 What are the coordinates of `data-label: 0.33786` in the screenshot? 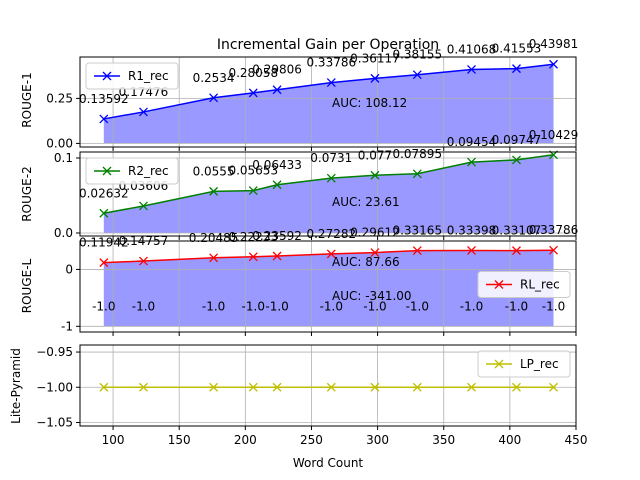 It's located at (554, 230).